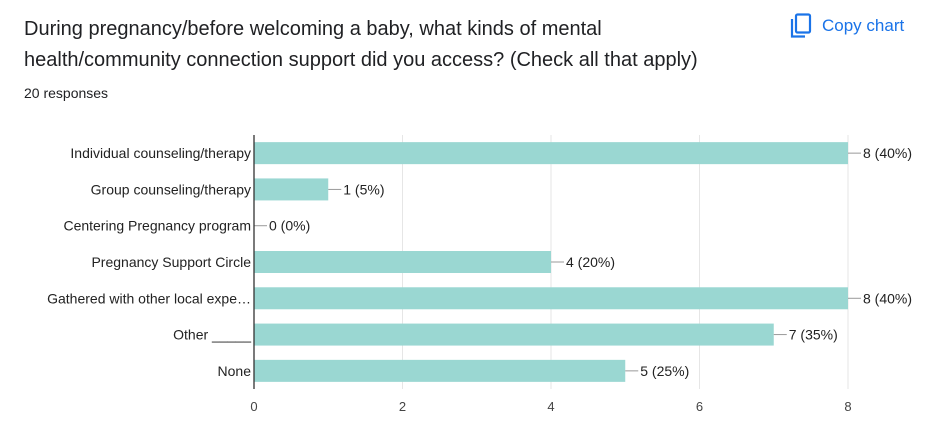 The width and height of the screenshot is (937, 429). Describe the element at coordinates (590, 262) in the screenshot. I see `value-label: 4 (20%)` at that location.